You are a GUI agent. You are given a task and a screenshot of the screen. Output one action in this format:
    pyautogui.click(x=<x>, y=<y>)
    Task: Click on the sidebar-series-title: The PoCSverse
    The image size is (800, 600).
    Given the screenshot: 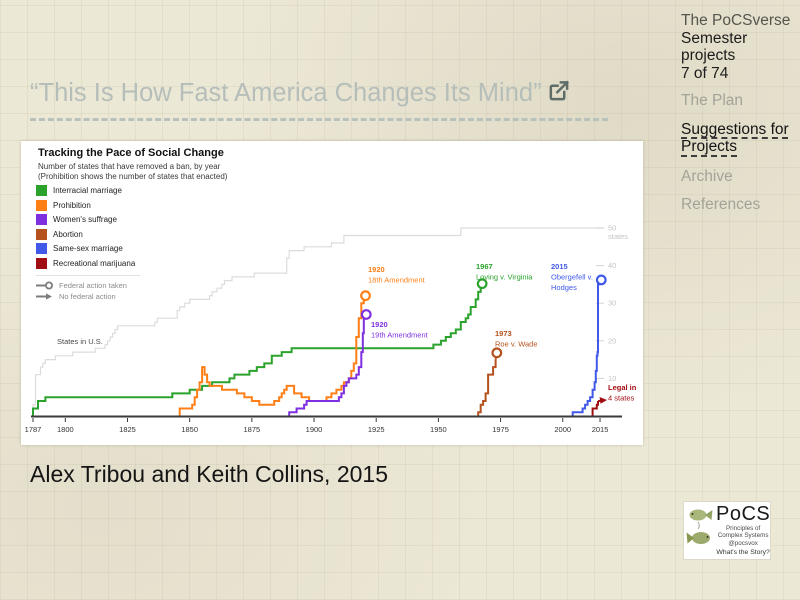 What is the action you would take?
    pyautogui.click(x=736, y=20)
    